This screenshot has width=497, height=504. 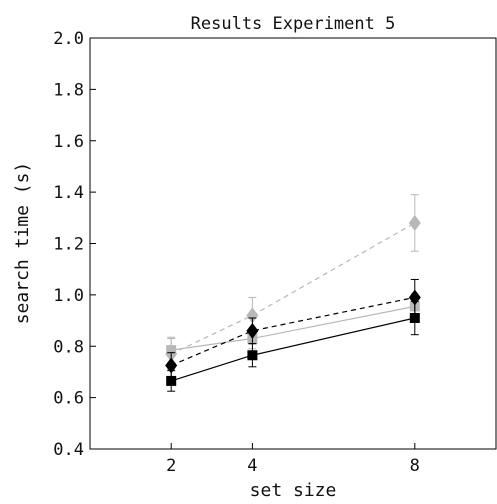 I want to click on y-tick-label: 1.2, so click(x=68, y=245).